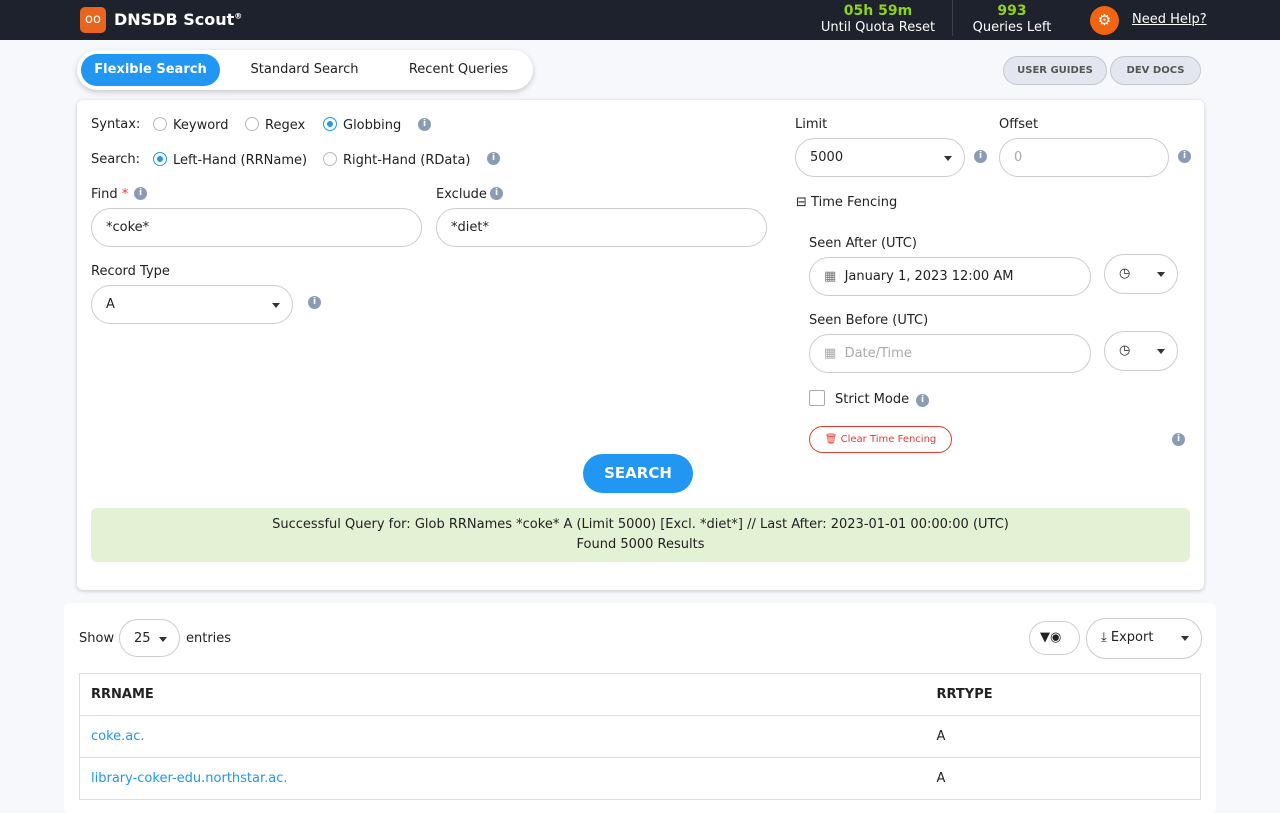  What do you see at coordinates (638, 473) in the screenshot?
I see `search-button: SEARCH` at bounding box center [638, 473].